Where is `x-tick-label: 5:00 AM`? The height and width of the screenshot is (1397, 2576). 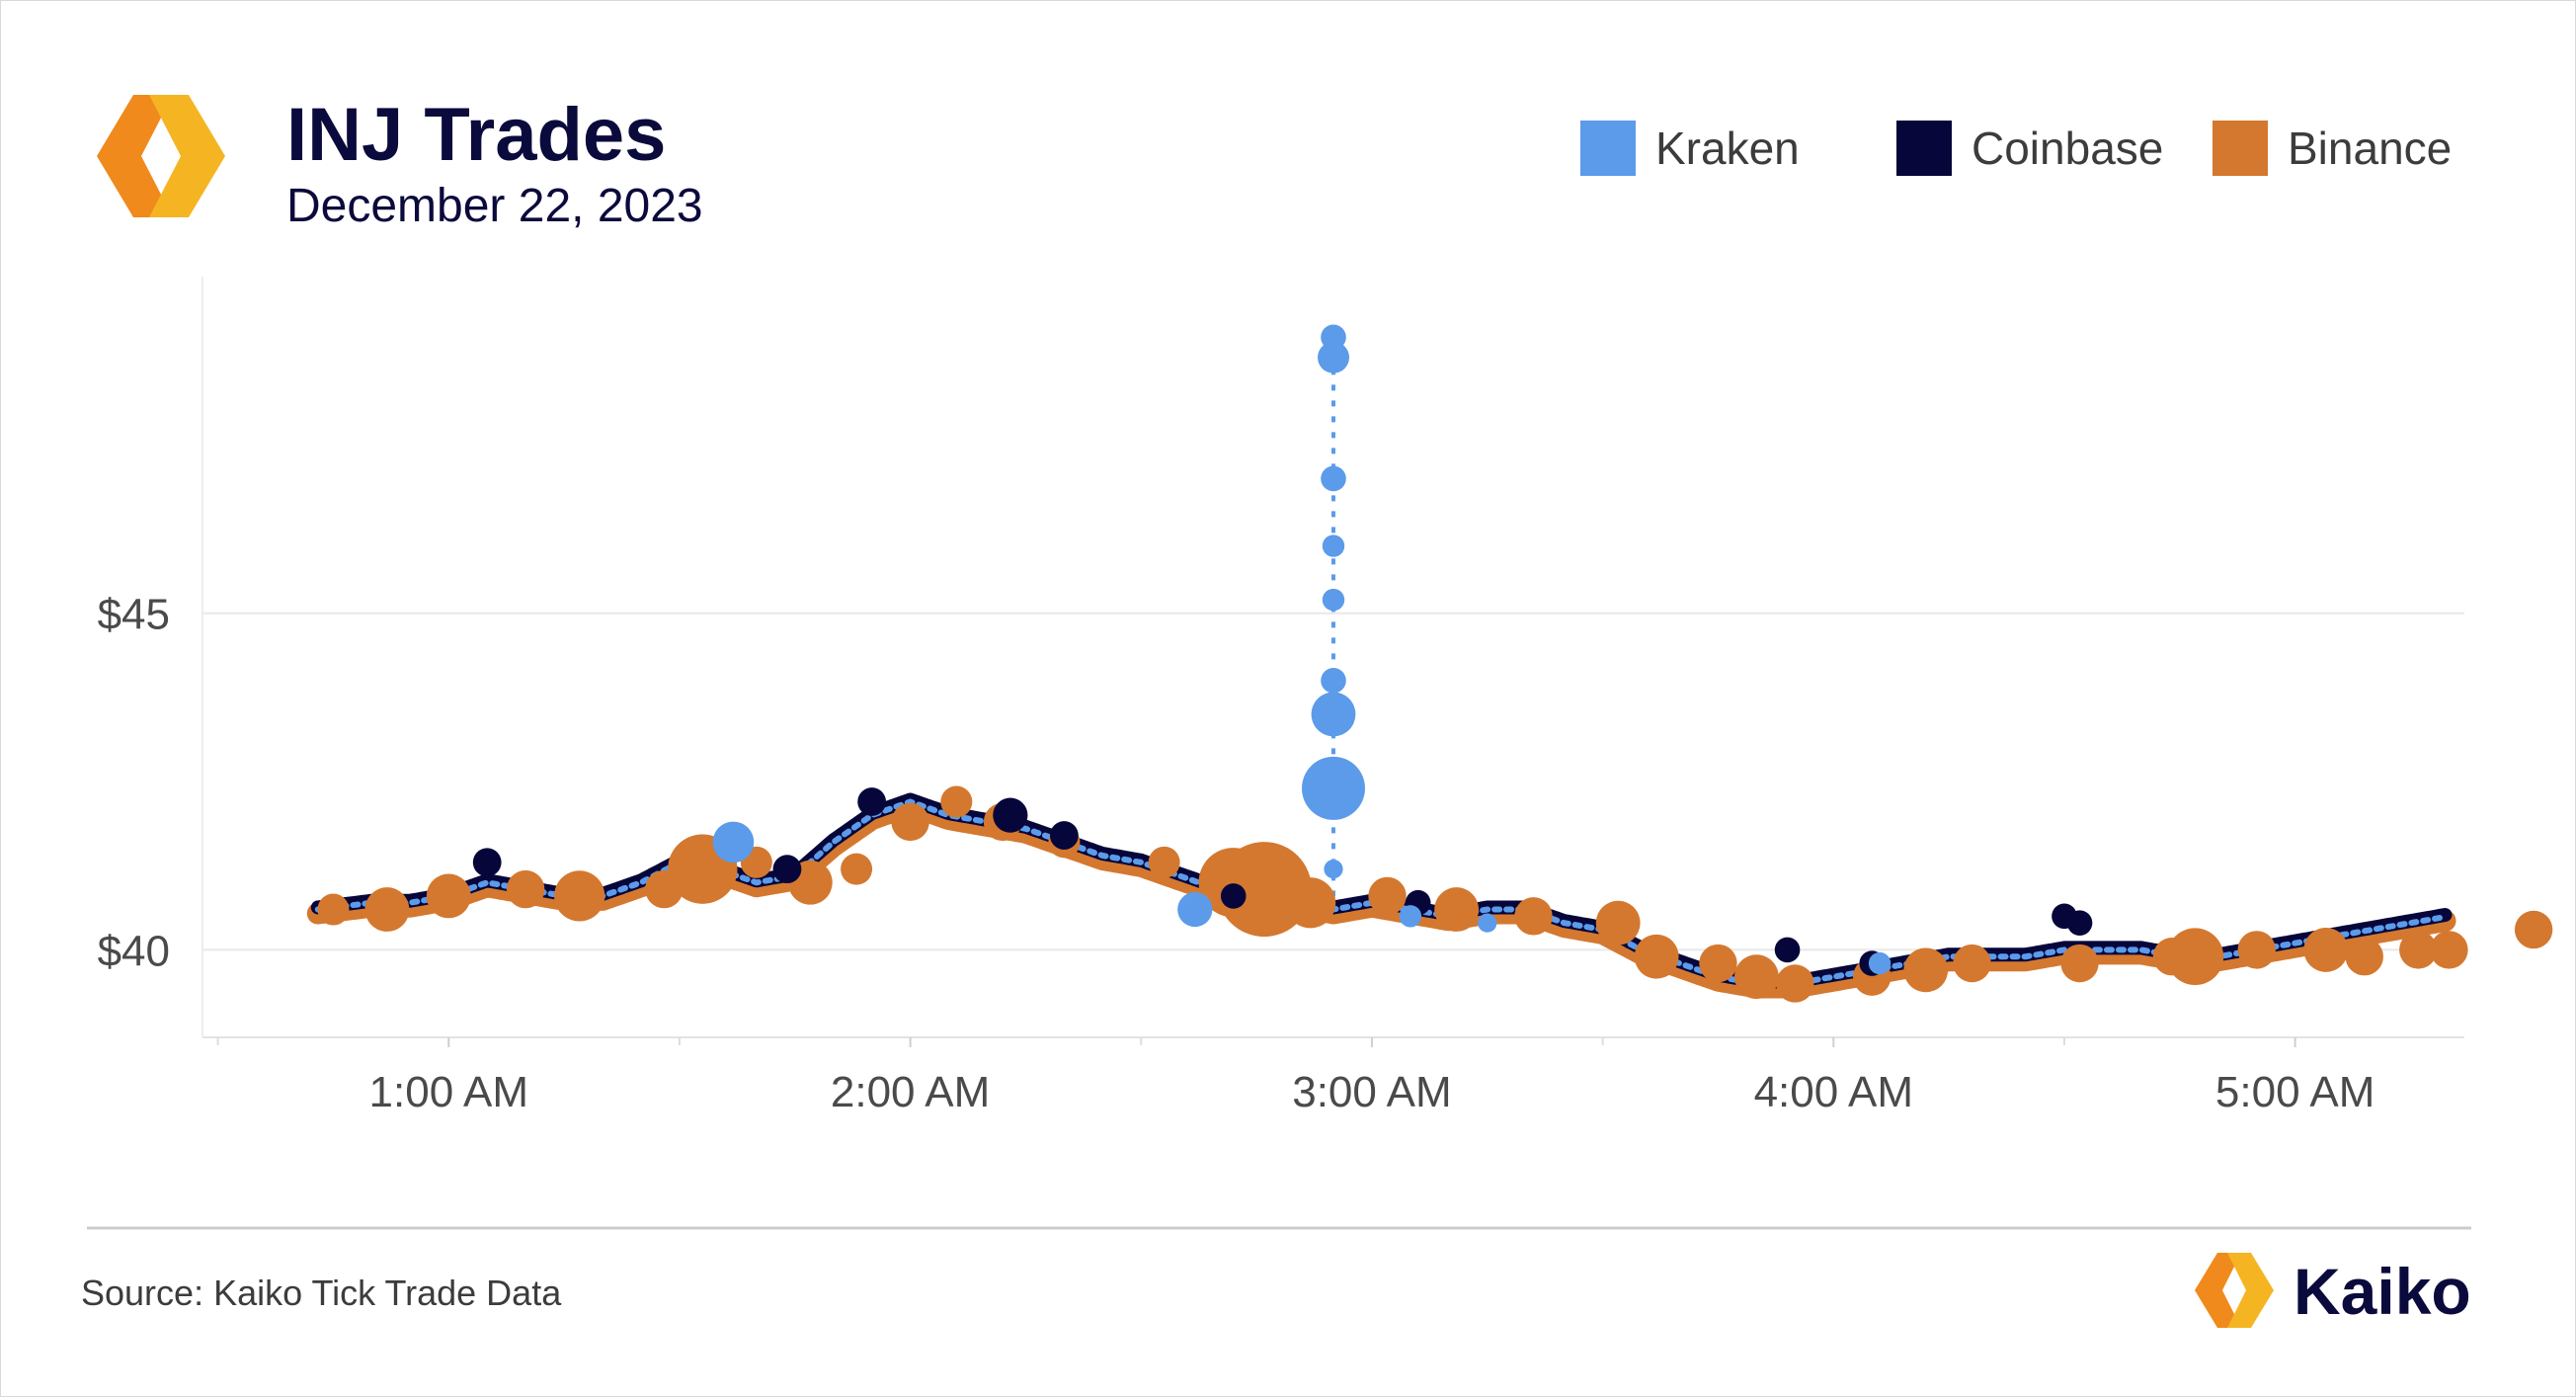
x-tick-label: 5:00 AM is located at coordinates (2295, 1092).